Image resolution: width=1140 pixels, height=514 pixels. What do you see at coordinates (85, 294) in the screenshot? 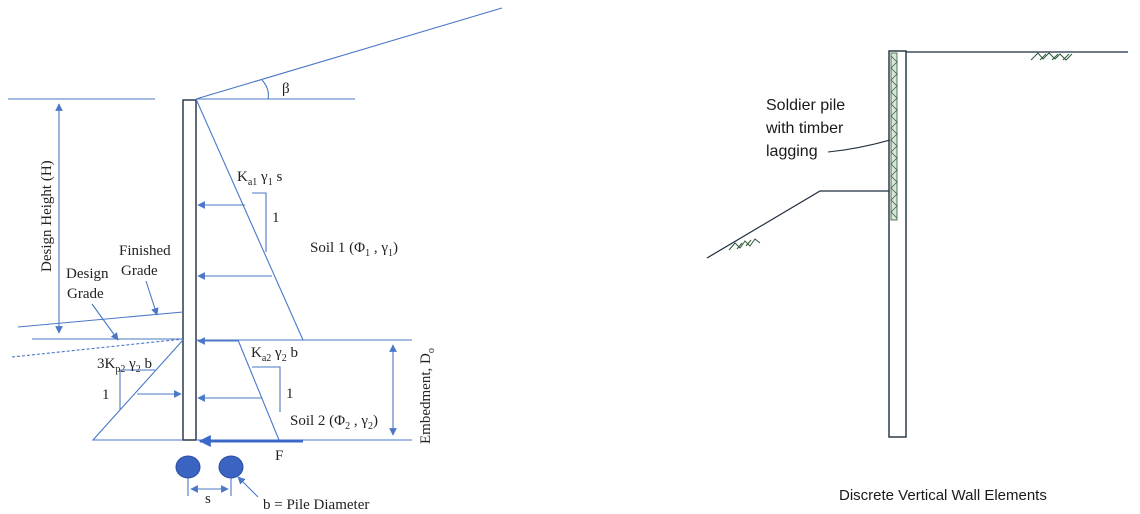
I see `design-grade-label-line2: Grade` at bounding box center [85, 294].